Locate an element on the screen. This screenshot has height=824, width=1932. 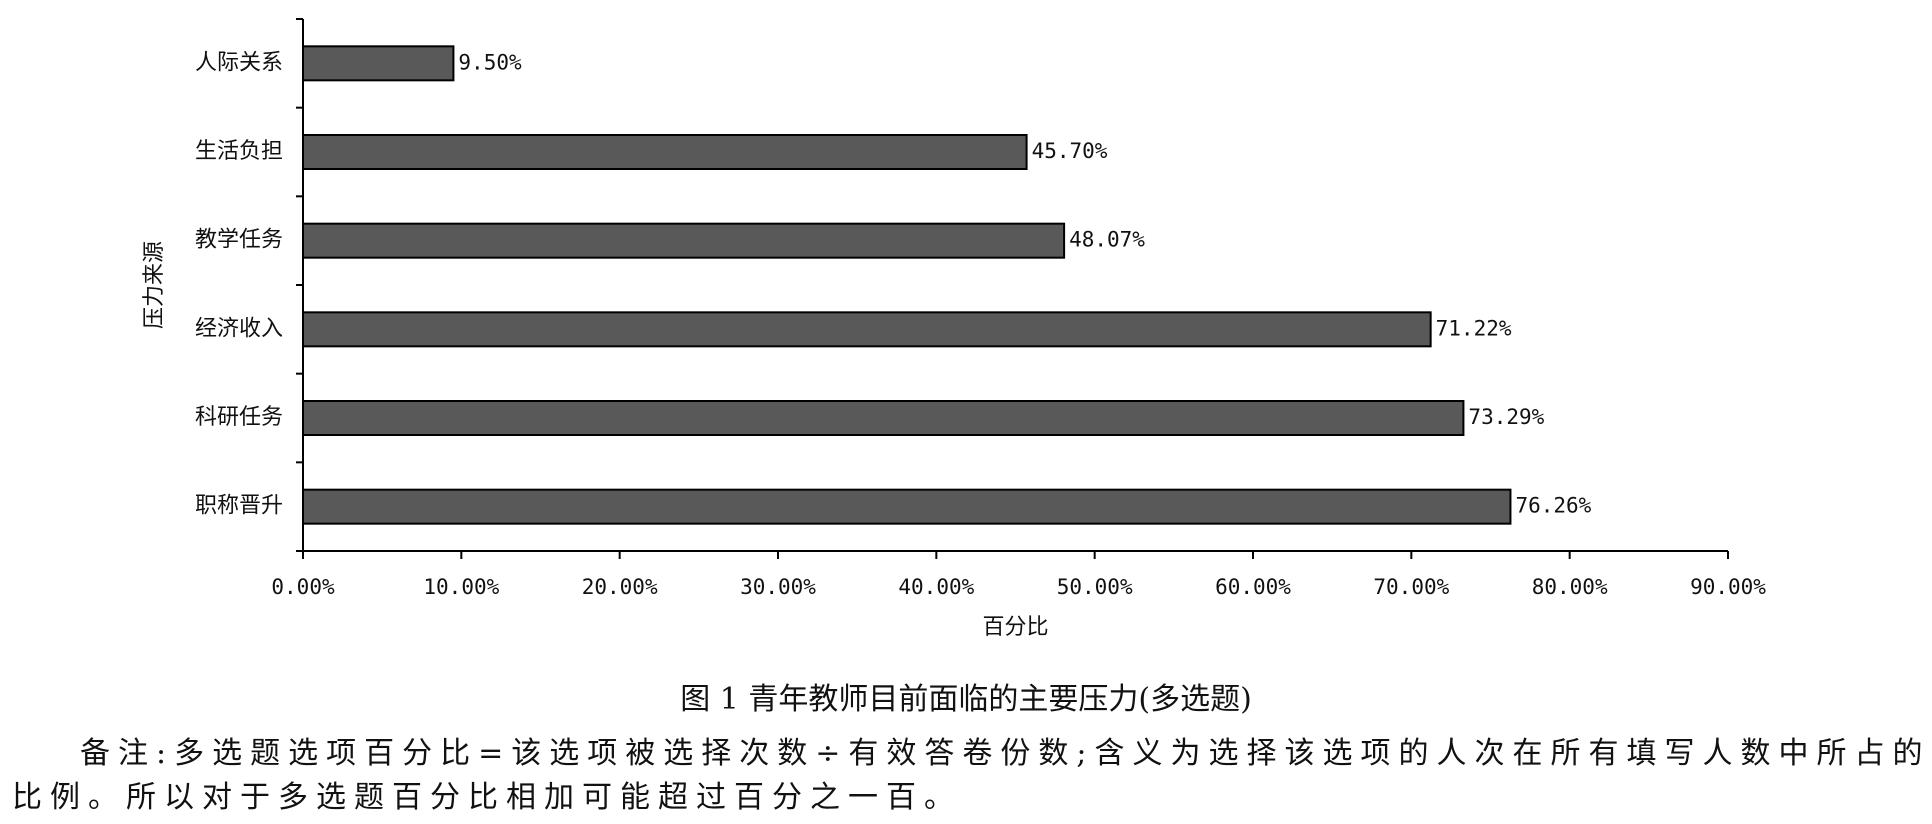
x-axis-label: 百分比 is located at coordinates (1015, 627).